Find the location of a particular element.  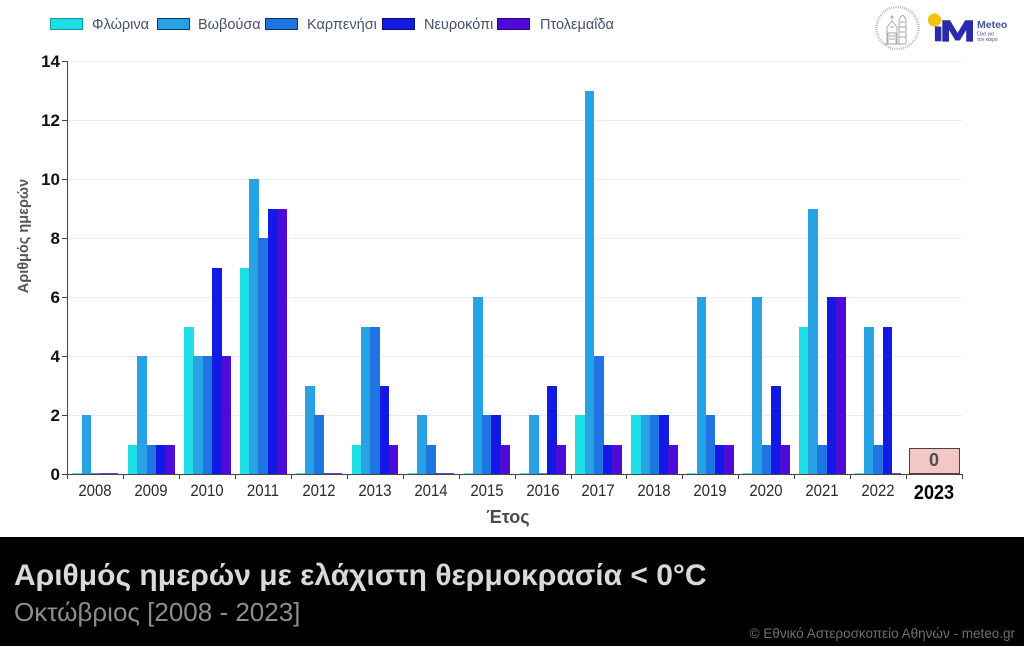

svg-text: τον καιρό is located at coordinates (987, 39).